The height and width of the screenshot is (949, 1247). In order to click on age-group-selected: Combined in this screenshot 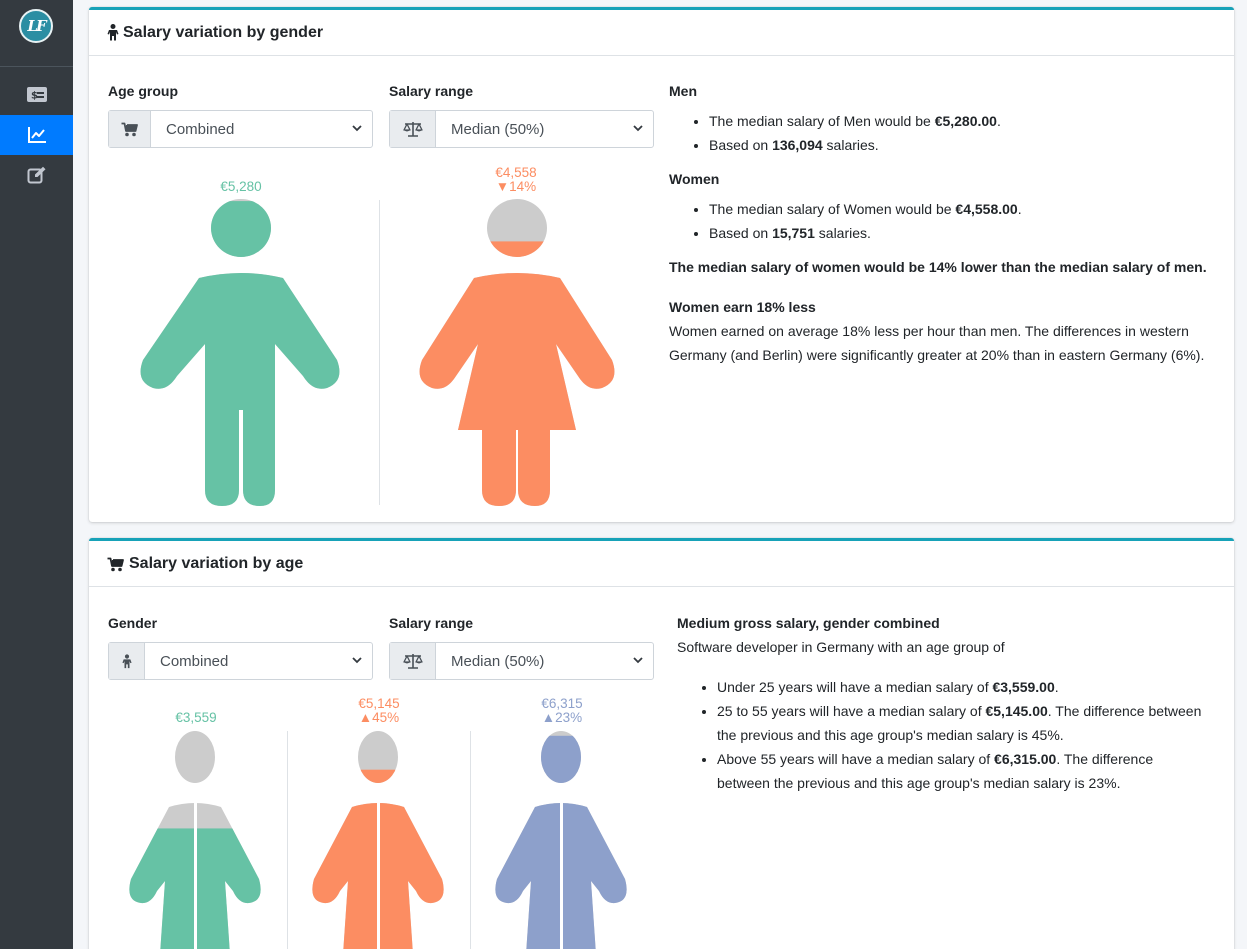, I will do `click(200, 129)`.